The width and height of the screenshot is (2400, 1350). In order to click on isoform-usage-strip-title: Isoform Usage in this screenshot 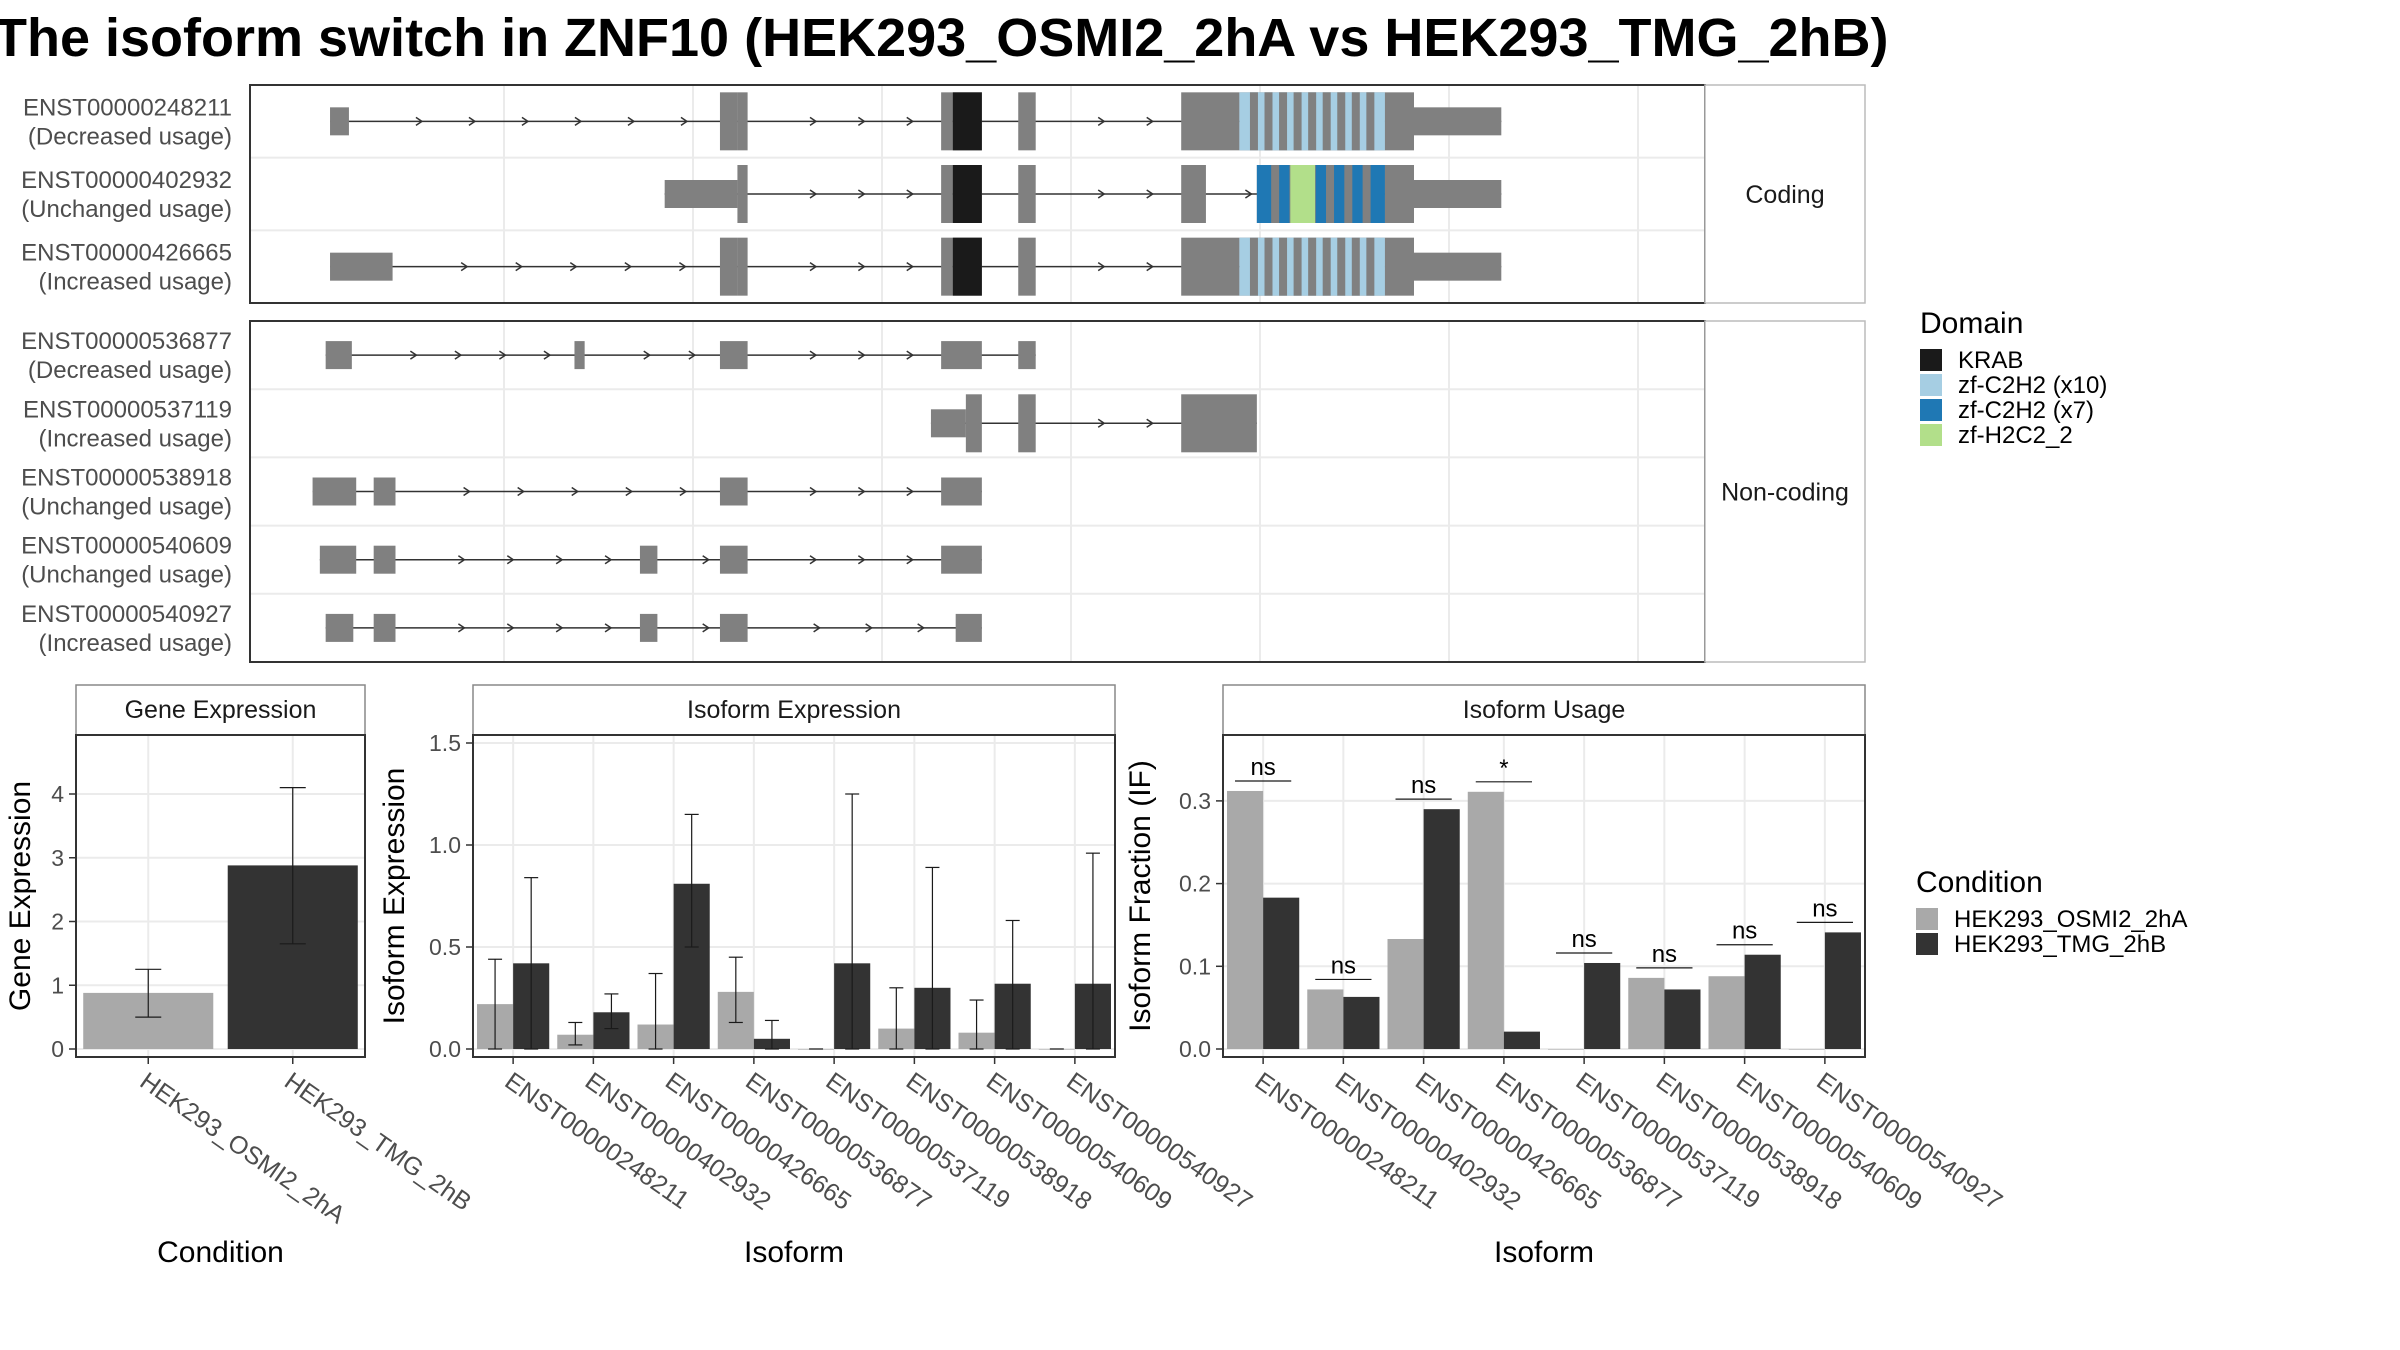, I will do `click(1544, 710)`.